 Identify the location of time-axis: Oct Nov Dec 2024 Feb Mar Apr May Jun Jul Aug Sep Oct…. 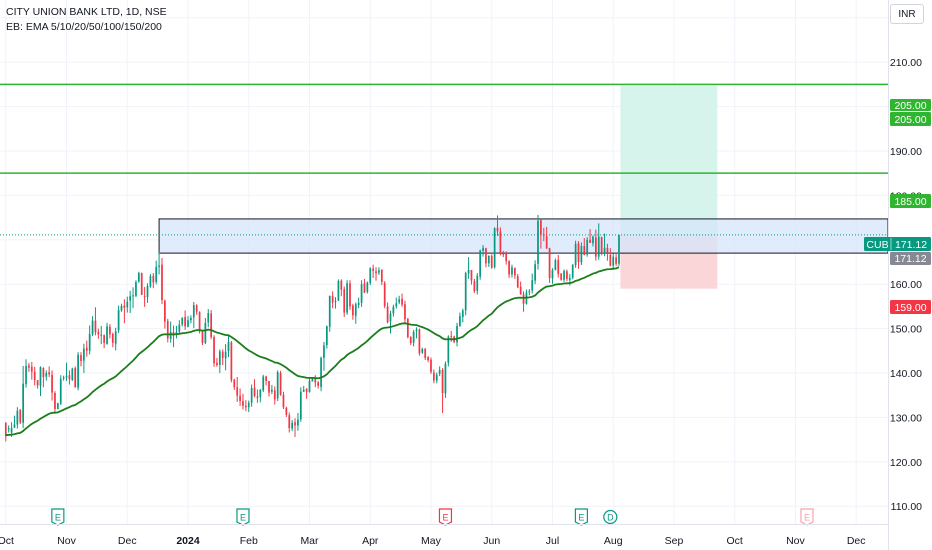
(433, 541).